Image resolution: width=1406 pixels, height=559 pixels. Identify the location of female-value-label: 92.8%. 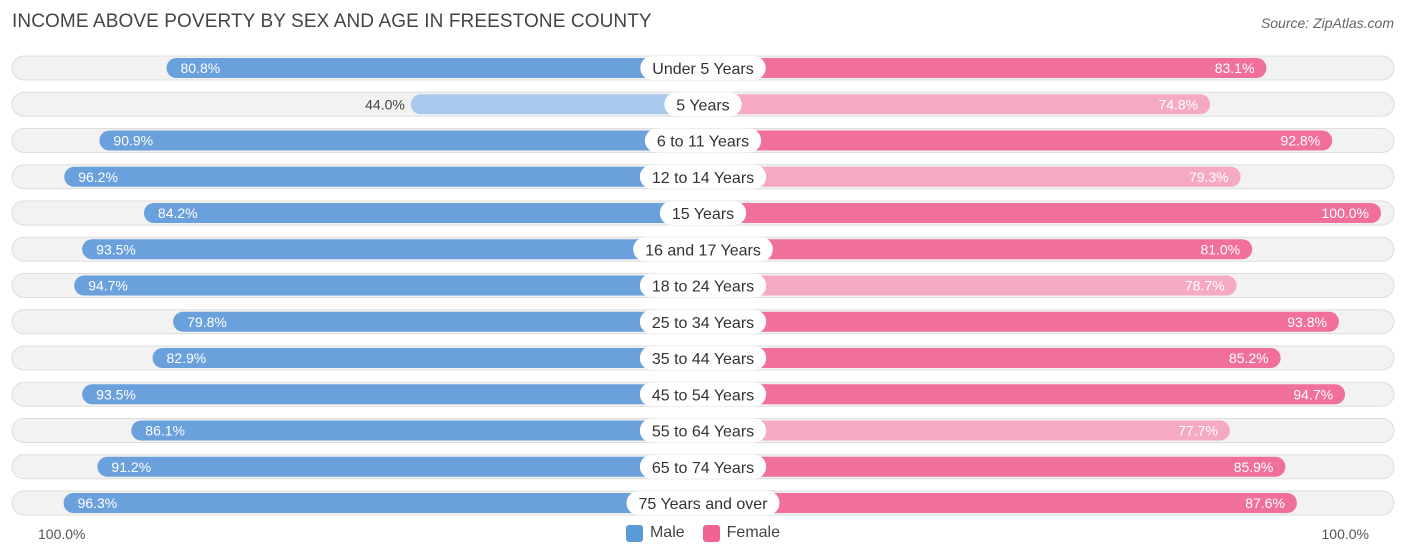
(1300, 141).